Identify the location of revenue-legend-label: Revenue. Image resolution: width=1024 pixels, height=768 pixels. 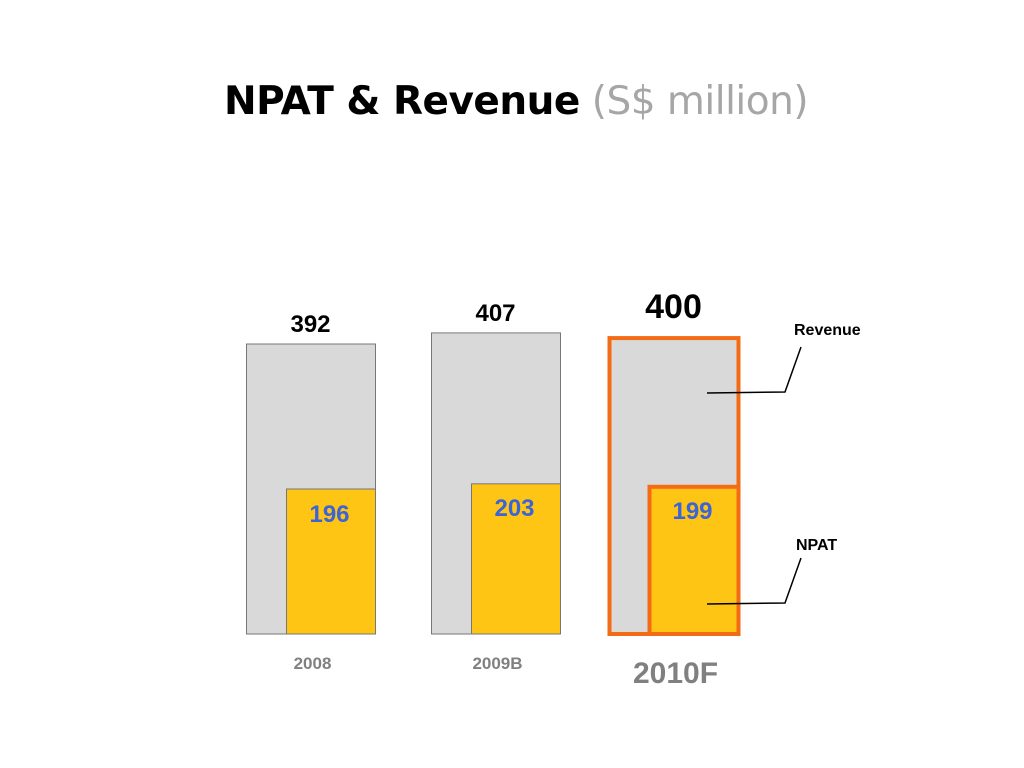
(827, 330).